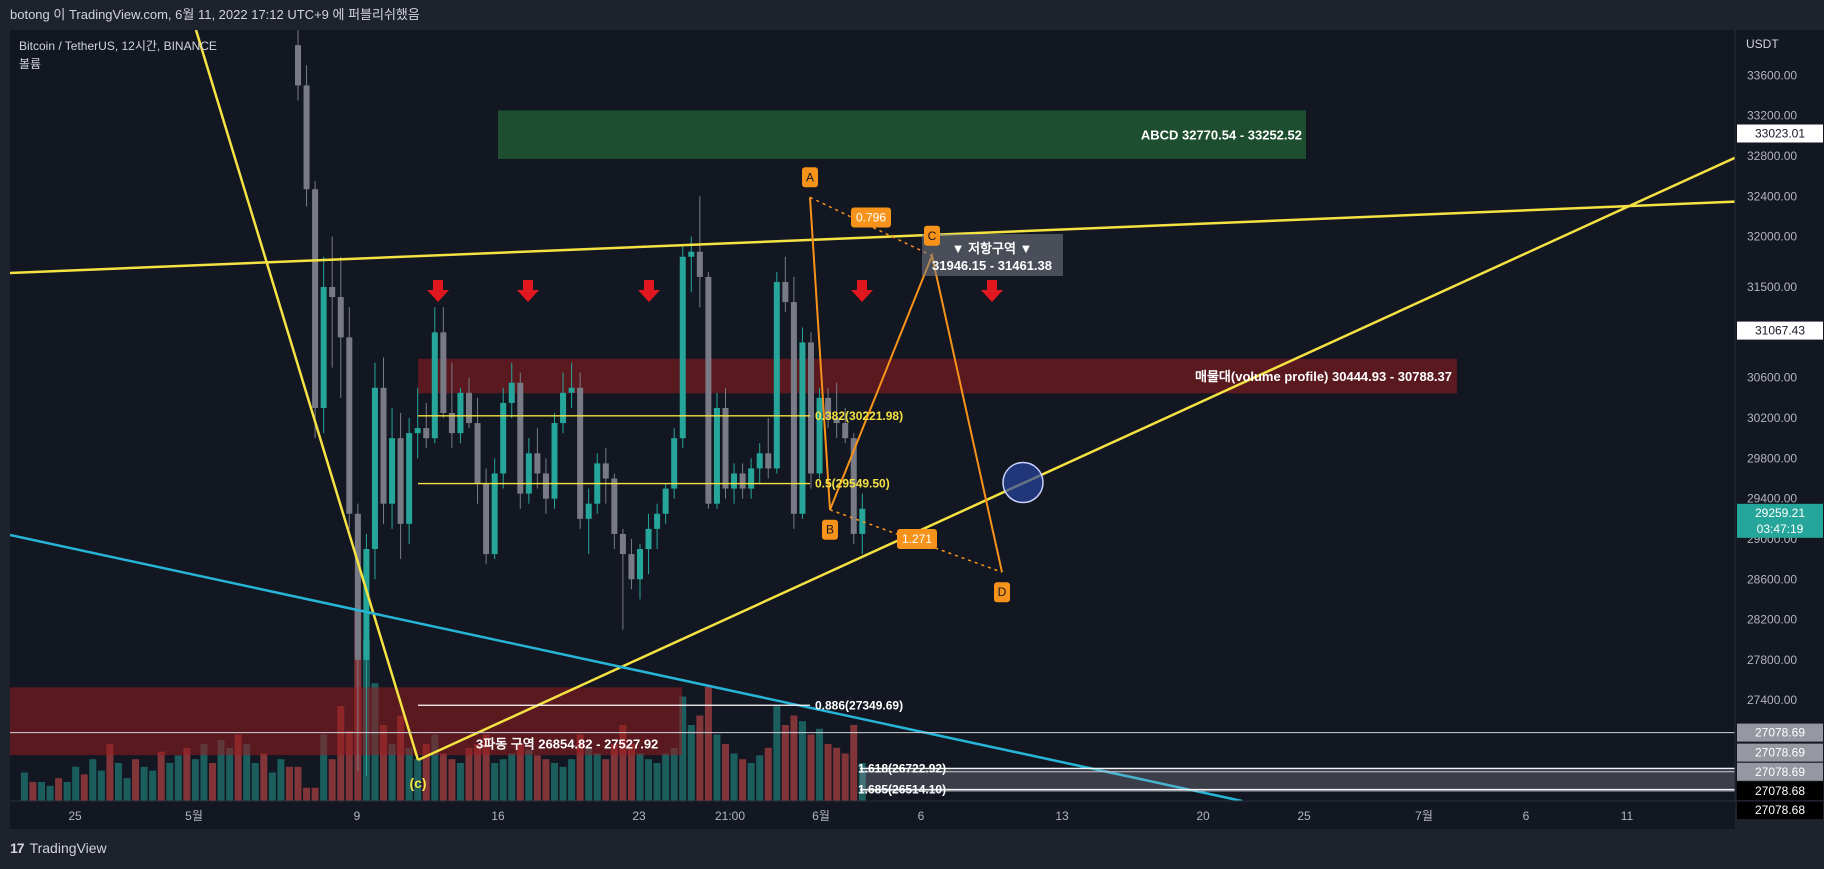 Image resolution: width=1824 pixels, height=869 pixels. I want to click on price-label-text: 27078.68, so click(1780, 810).